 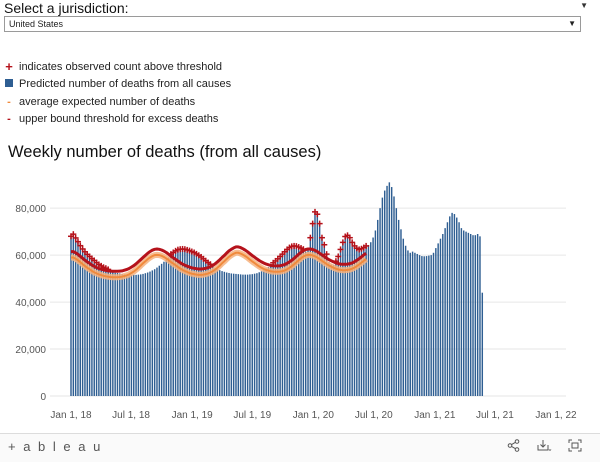 I want to click on download-icon, so click(x=544, y=447).